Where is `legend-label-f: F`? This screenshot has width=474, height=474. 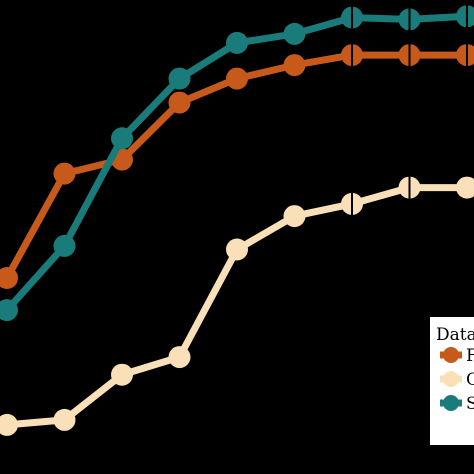
legend-label-f: F is located at coordinates (470, 356).